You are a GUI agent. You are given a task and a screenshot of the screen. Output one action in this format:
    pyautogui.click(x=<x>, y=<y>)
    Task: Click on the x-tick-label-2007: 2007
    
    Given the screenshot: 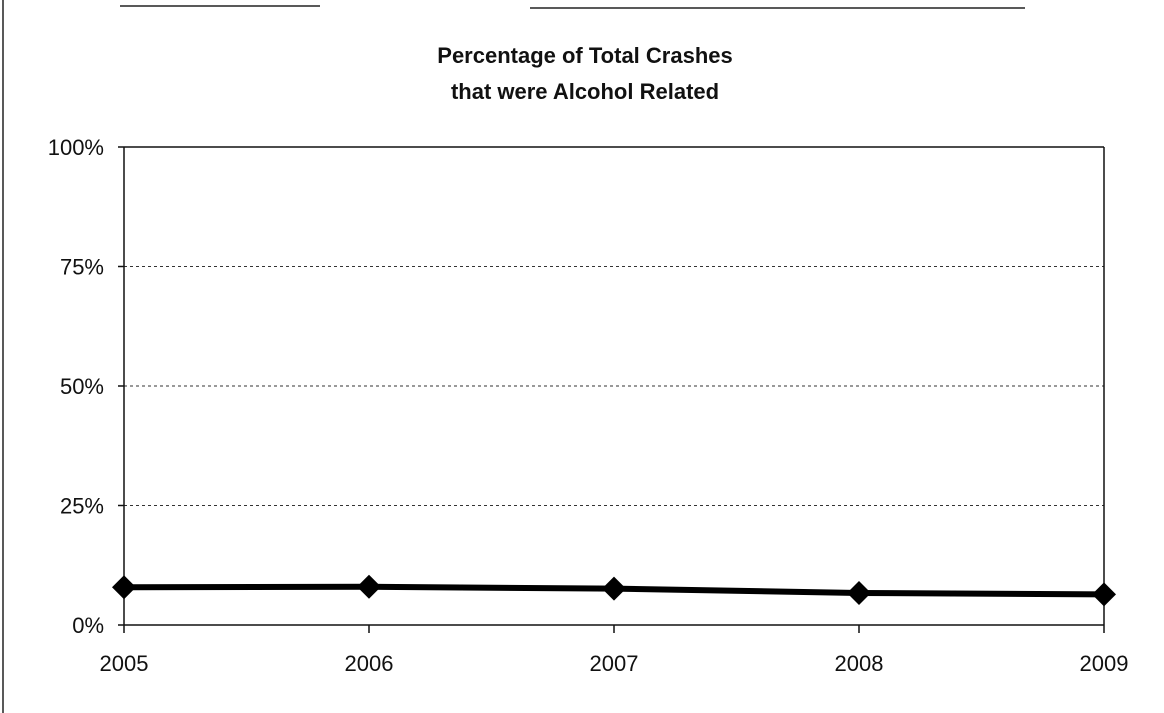 What is the action you would take?
    pyautogui.click(x=614, y=663)
    